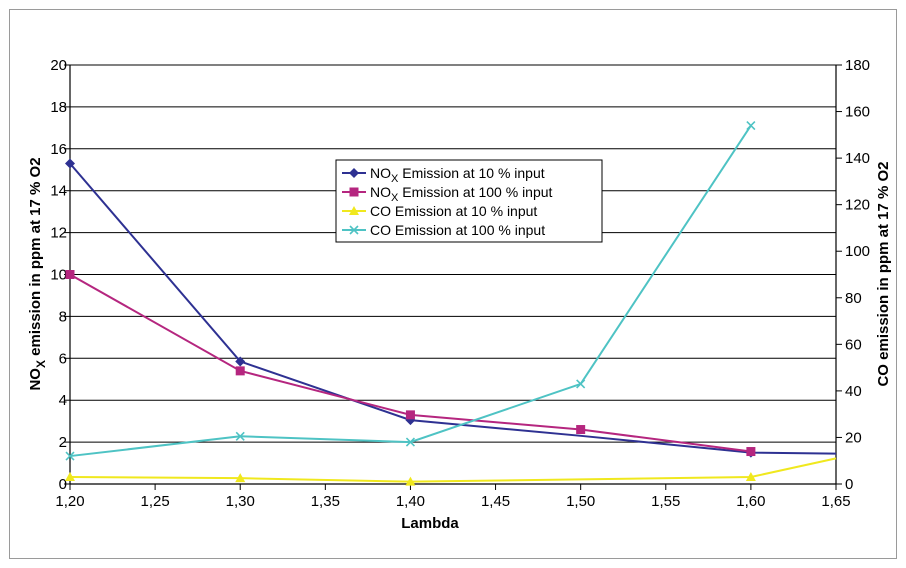  What do you see at coordinates (155, 501) in the screenshot?
I see `x-tick-label: 1,25` at bounding box center [155, 501].